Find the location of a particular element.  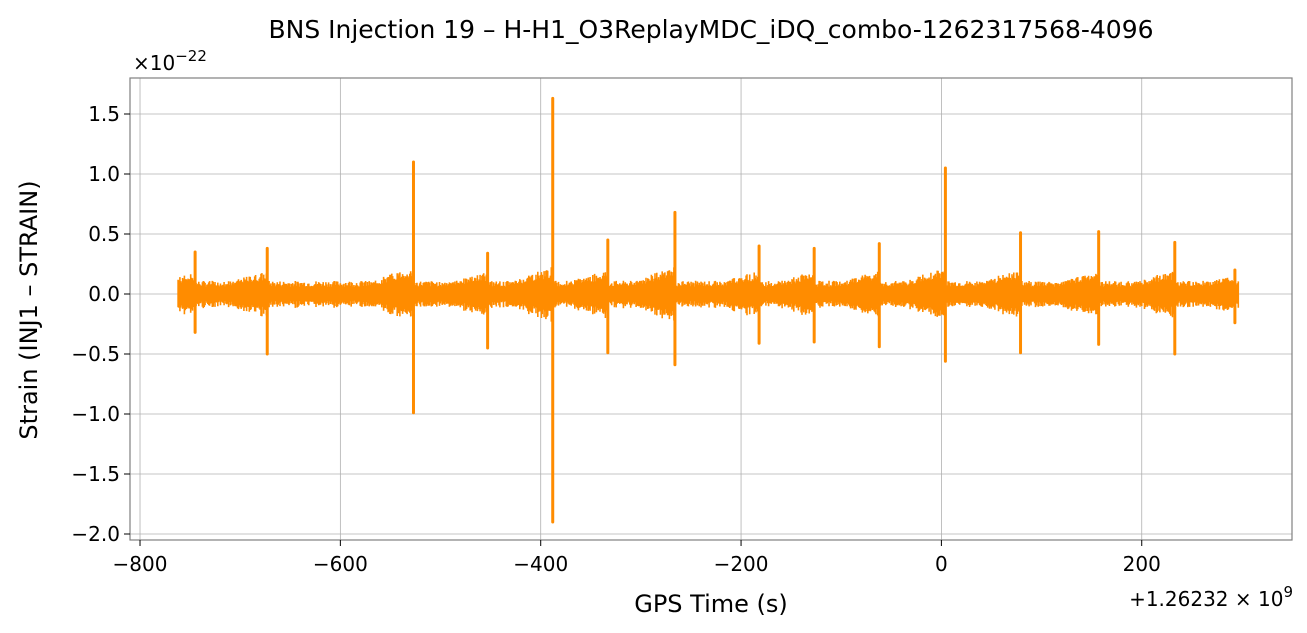

y-axis-title: Strain (INJ1 – STRAIN) is located at coordinates (29, 309).